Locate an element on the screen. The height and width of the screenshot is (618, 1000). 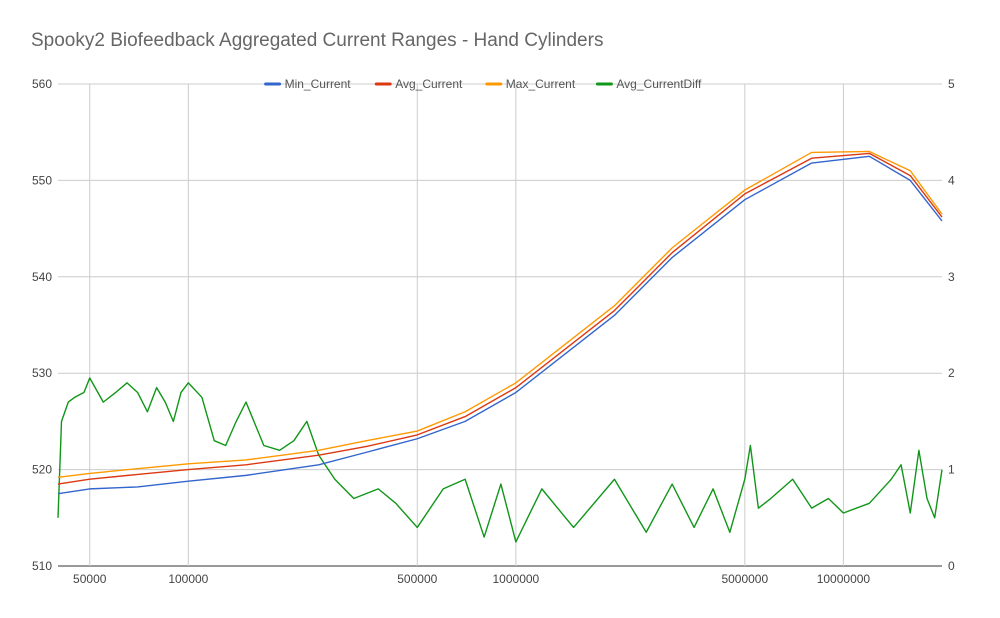
y-left-tick-label: 520 is located at coordinates (42, 470).